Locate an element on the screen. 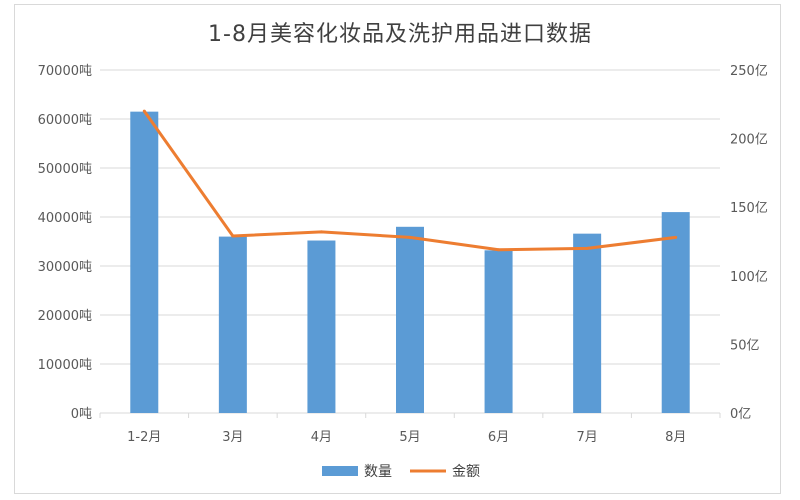  y-right-tick-label: 250亿 is located at coordinates (749, 71).